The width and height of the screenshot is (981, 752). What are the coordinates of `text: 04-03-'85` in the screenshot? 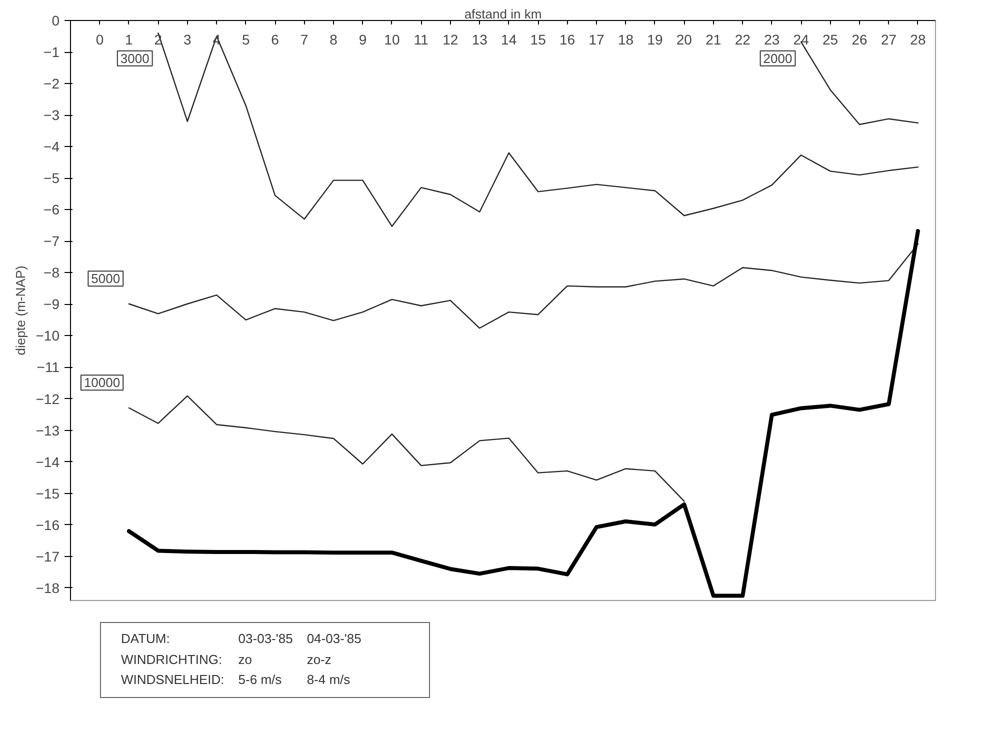 It's located at (334, 639).